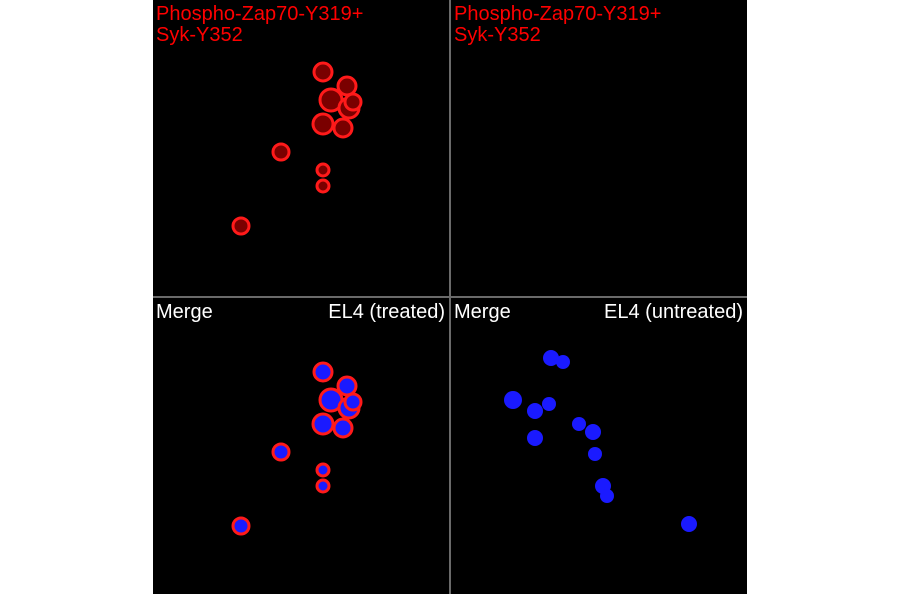 This screenshot has height=594, width=900. I want to click on condition-label: EL4 (untreated), so click(673, 312).